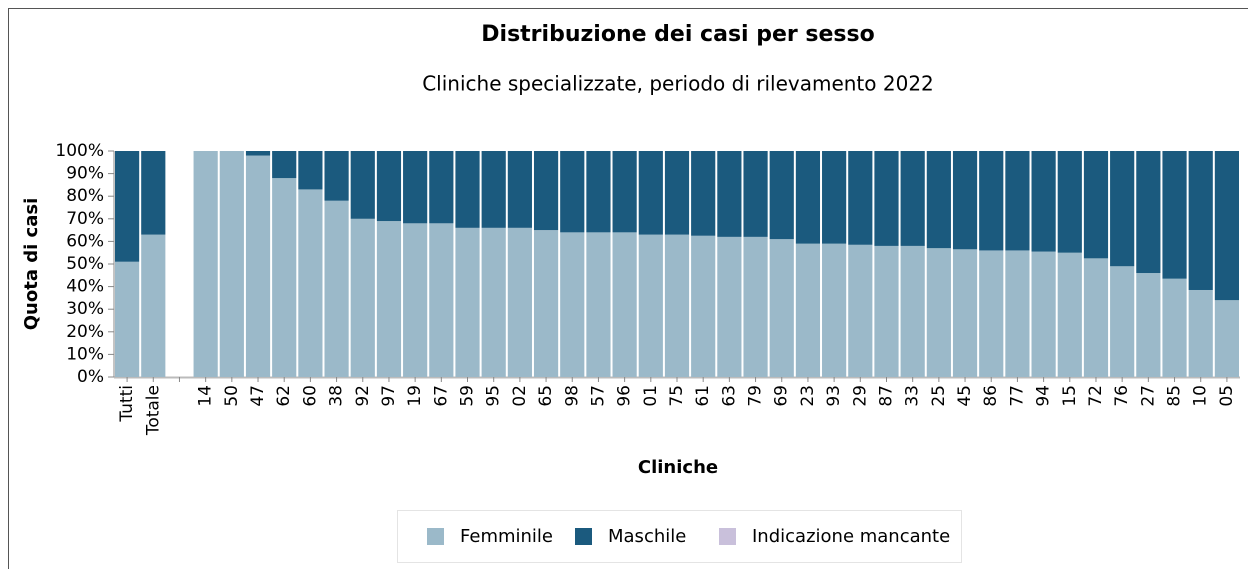  Describe the element at coordinates (85, 241) in the screenshot. I see `y-tick-label: 60%` at that location.